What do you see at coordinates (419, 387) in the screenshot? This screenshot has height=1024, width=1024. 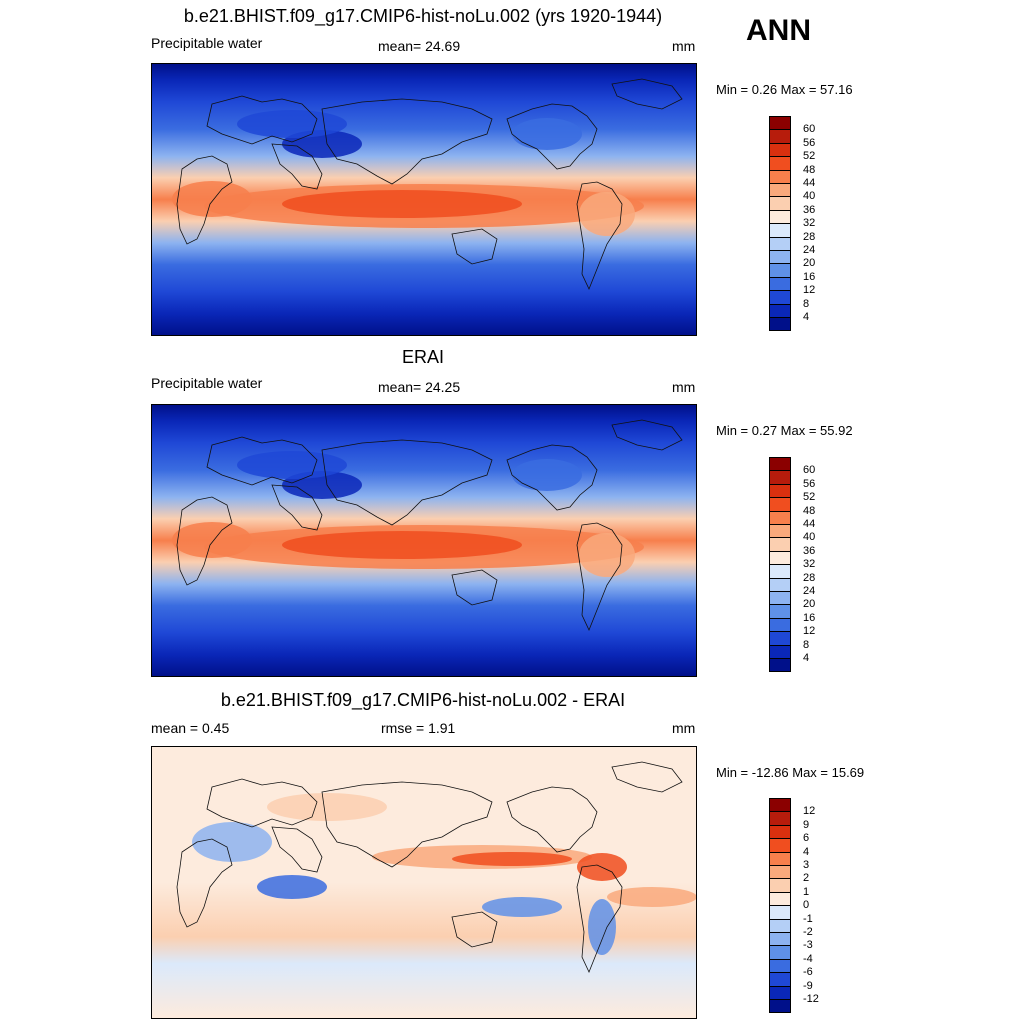 I see `panel-2-mean: mean= 24.25` at bounding box center [419, 387].